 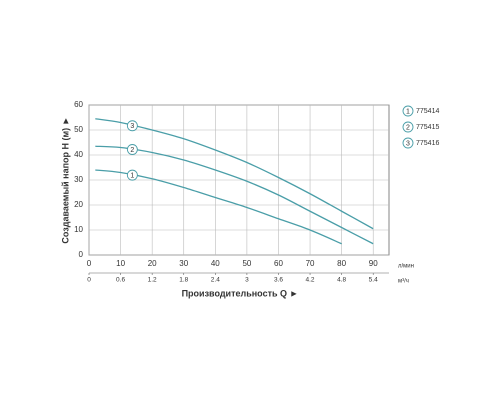 I want to click on x2-tick-label: 1.8, so click(x=183, y=280).